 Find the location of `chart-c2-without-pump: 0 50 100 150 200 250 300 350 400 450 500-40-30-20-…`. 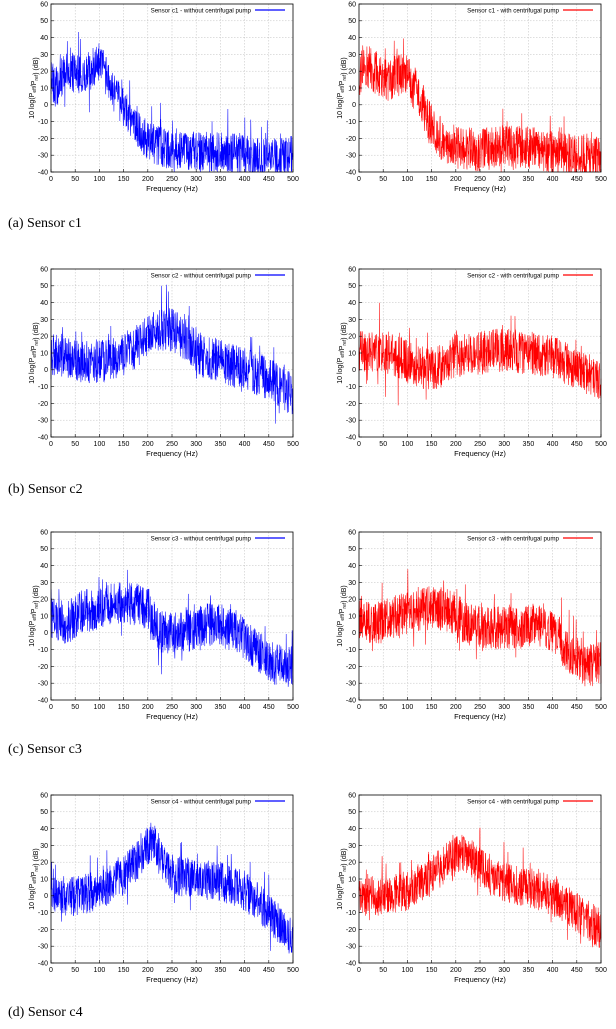

chart-c2-without-pump: 0 50 100 150 200 250 300 350 400 450 500-40-30-20-… is located at coordinates (164, 362).